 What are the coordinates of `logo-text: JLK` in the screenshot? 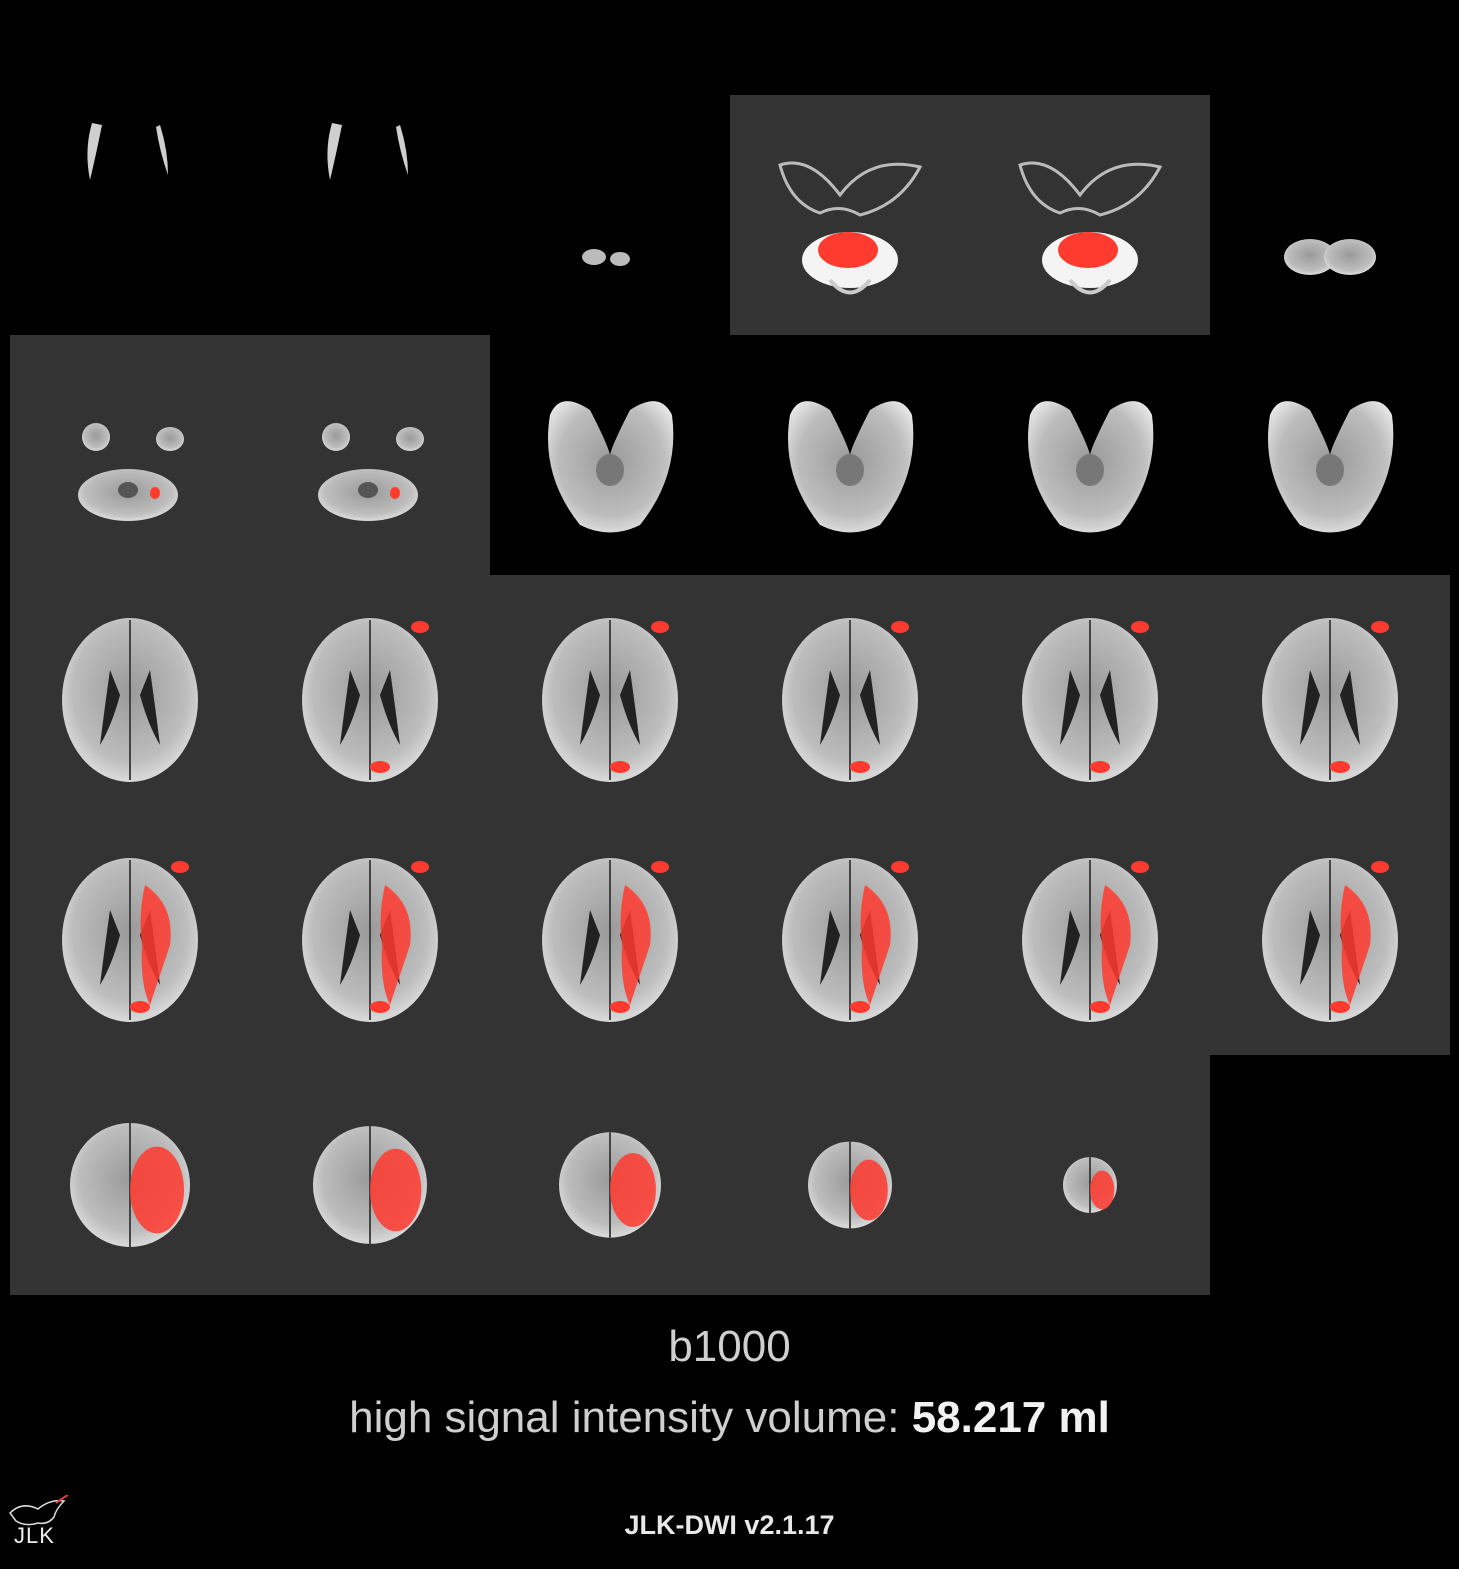 It's located at (34, 1535).